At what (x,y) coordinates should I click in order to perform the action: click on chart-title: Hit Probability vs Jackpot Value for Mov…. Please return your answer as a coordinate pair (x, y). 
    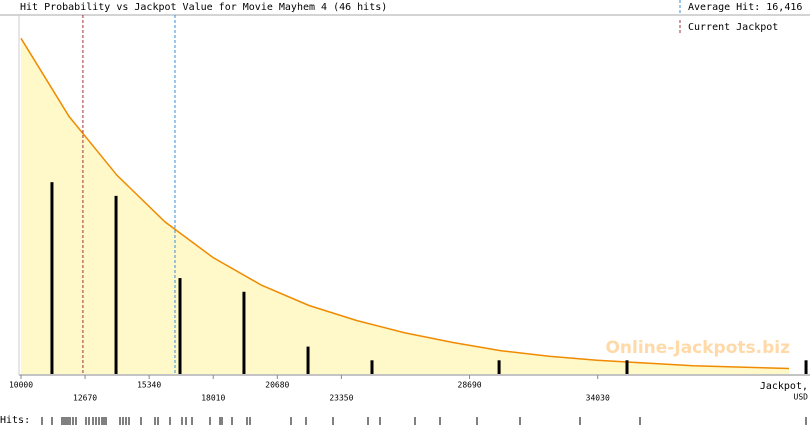
    Looking at the image, I should click on (203, 7).